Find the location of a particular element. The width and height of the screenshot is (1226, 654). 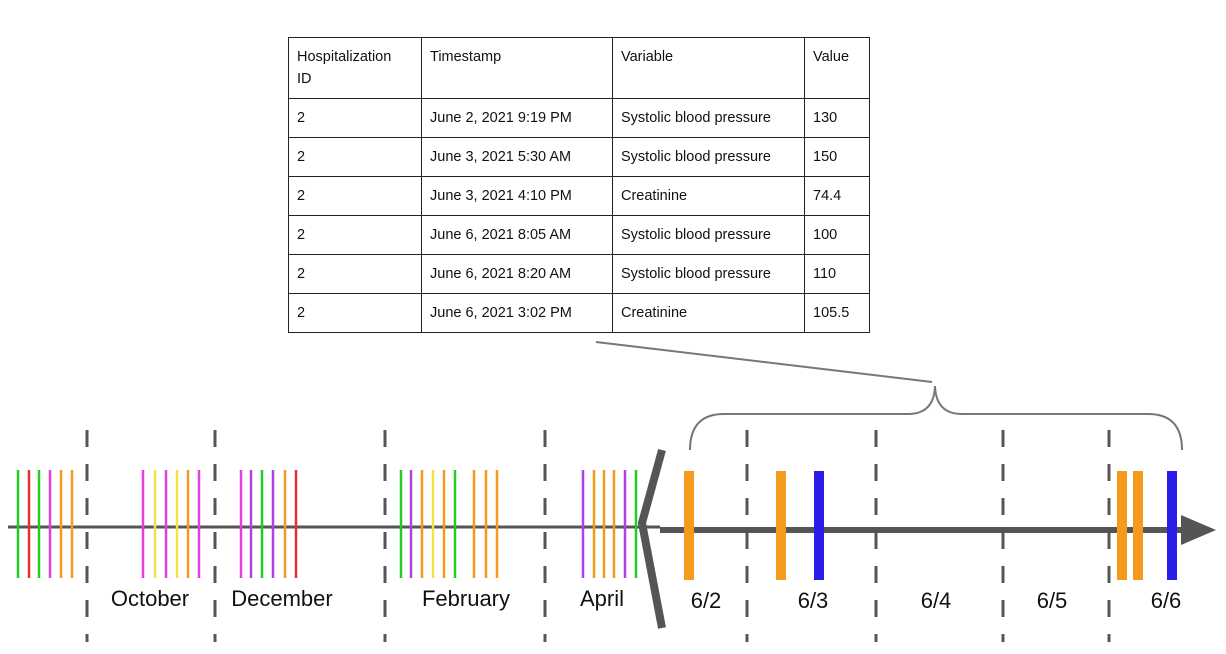

table-row: 2 June 6, 2021 3:02 PM Creatinine 105.5 is located at coordinates (579, 313).